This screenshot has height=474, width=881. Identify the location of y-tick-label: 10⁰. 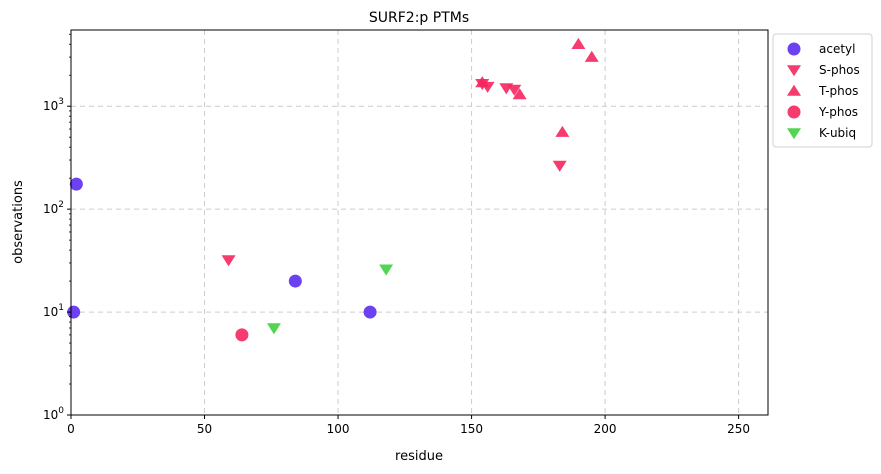
(53, 414).